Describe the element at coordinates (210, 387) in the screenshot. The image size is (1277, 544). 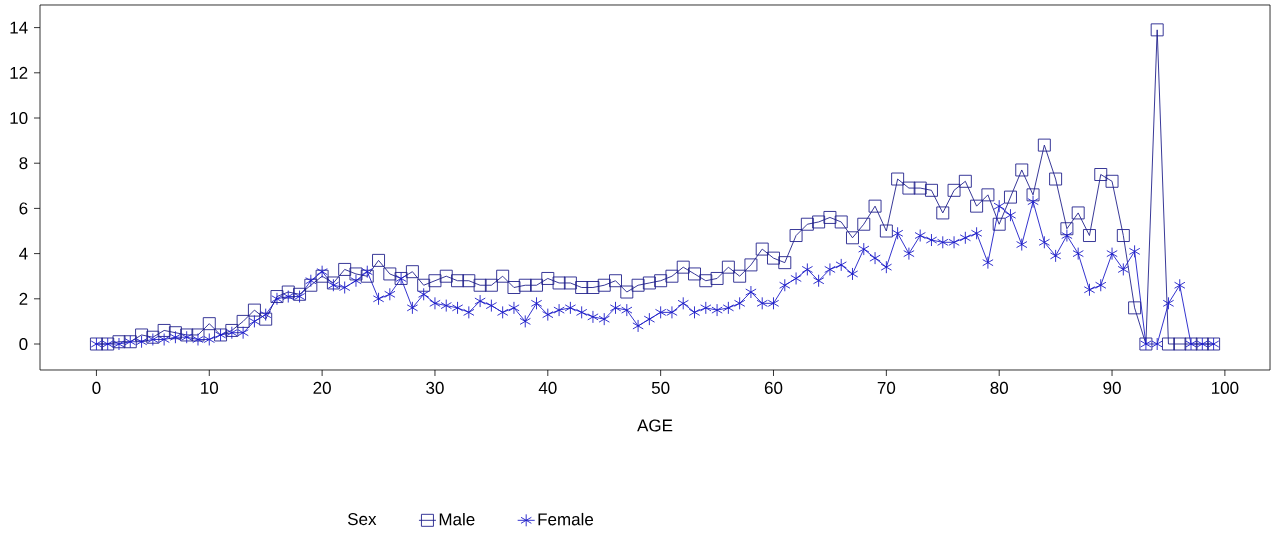
I see `x-tick-label: 10` at that location.